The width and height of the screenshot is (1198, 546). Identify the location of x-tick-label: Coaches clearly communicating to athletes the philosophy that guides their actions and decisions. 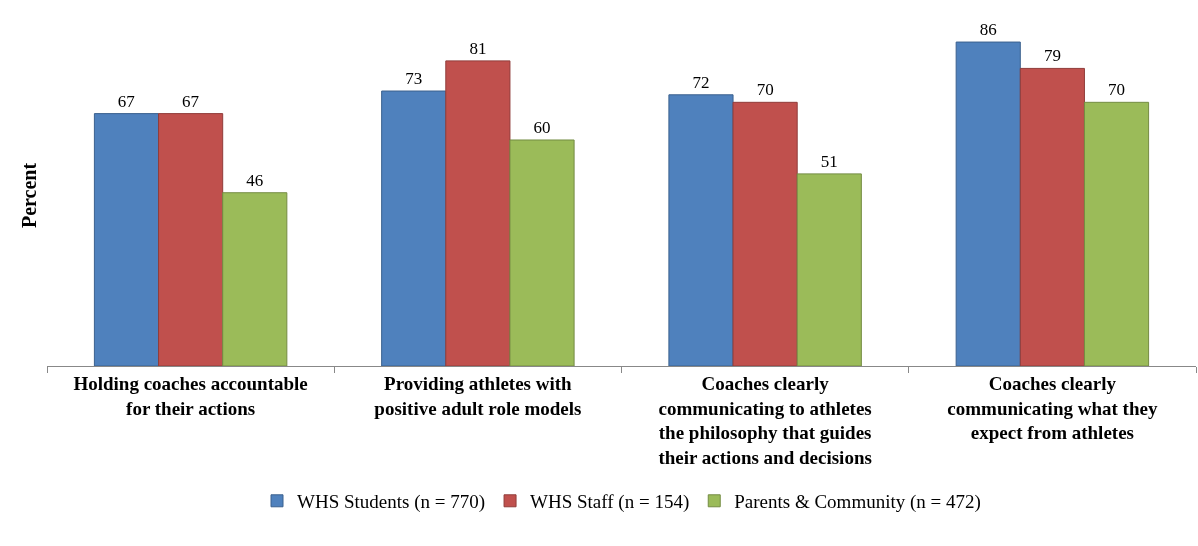
(765, 420).